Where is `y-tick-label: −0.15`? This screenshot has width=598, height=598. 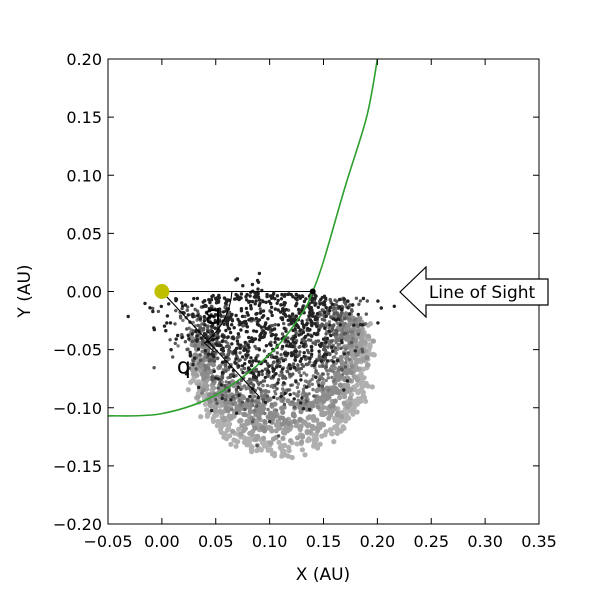
y-tick-label: −0.15 is located at coordinates (77, 466).